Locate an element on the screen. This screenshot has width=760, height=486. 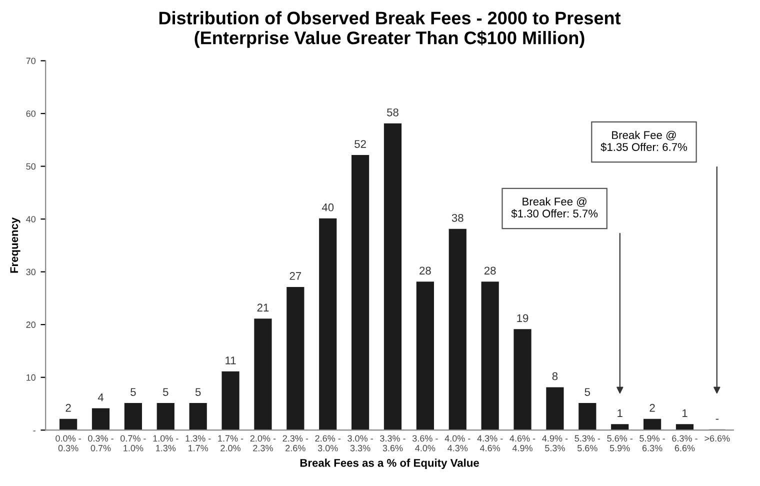
y-tick-label: - is located at coordinates (34, 431).